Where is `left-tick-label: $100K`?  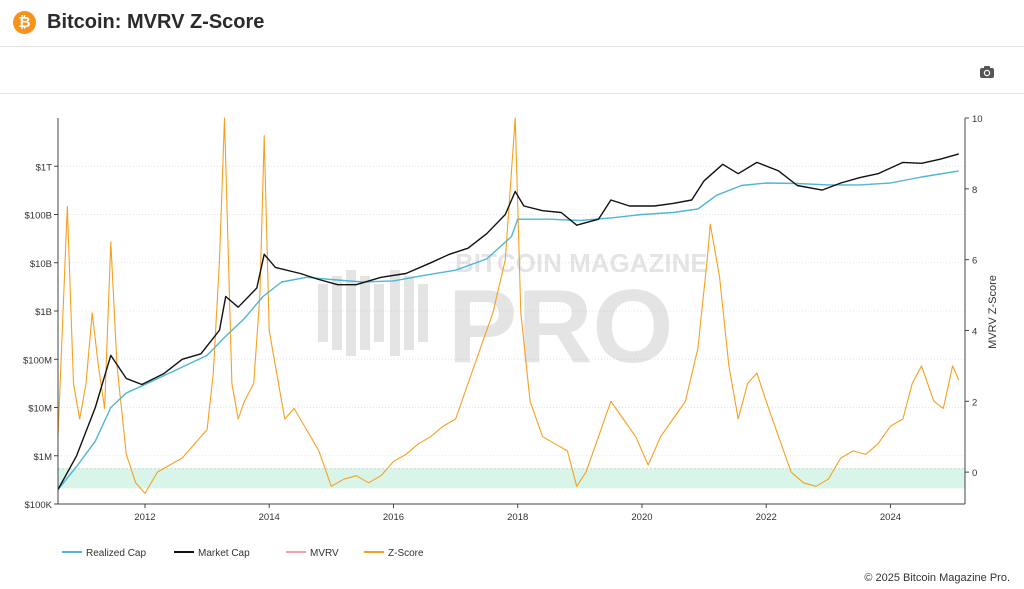 left-tick-label: $100K is located at coordinates (39, 505).